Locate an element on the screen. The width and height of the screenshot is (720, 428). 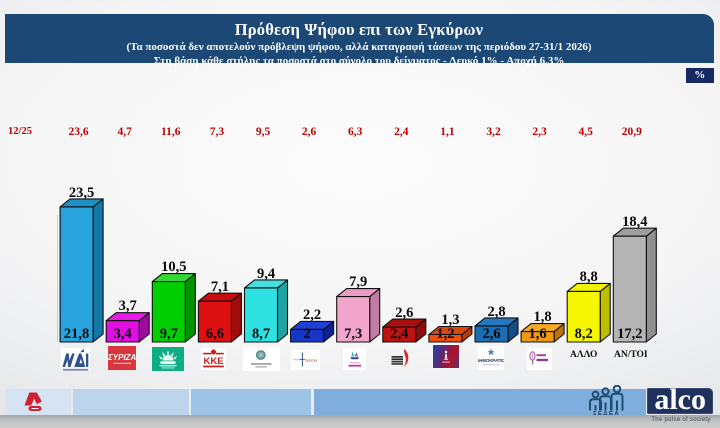
svg-text: ΣΥΡΙΖΑ is located at coordinates (122, 357).